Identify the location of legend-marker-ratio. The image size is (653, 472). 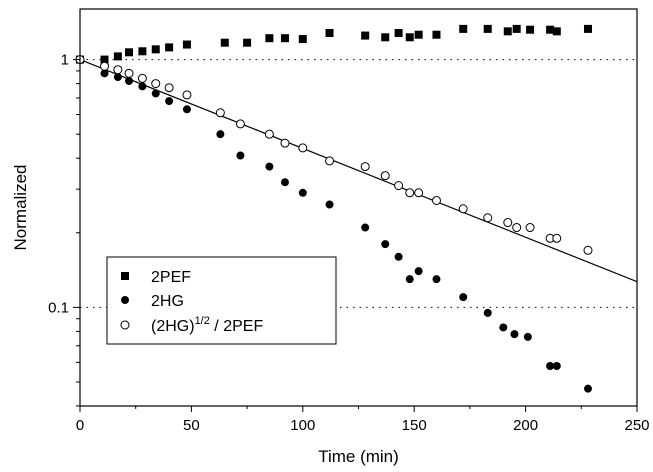
(125, 325).